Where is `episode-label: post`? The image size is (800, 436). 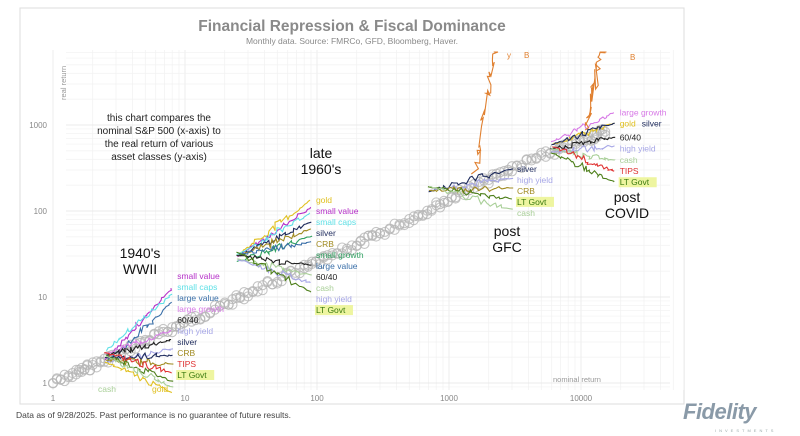 episode-label: post is located at coordinates (507, 231).